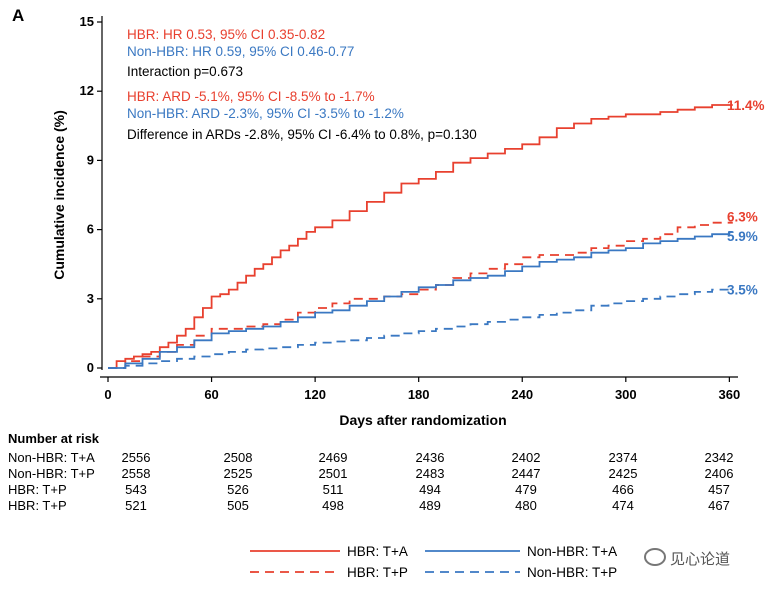 The height and width of the screenshot is (594, 784). Describe the element at coordinates (87, 90) in the screenshot. I see `y-tick-label: 12` at that location.